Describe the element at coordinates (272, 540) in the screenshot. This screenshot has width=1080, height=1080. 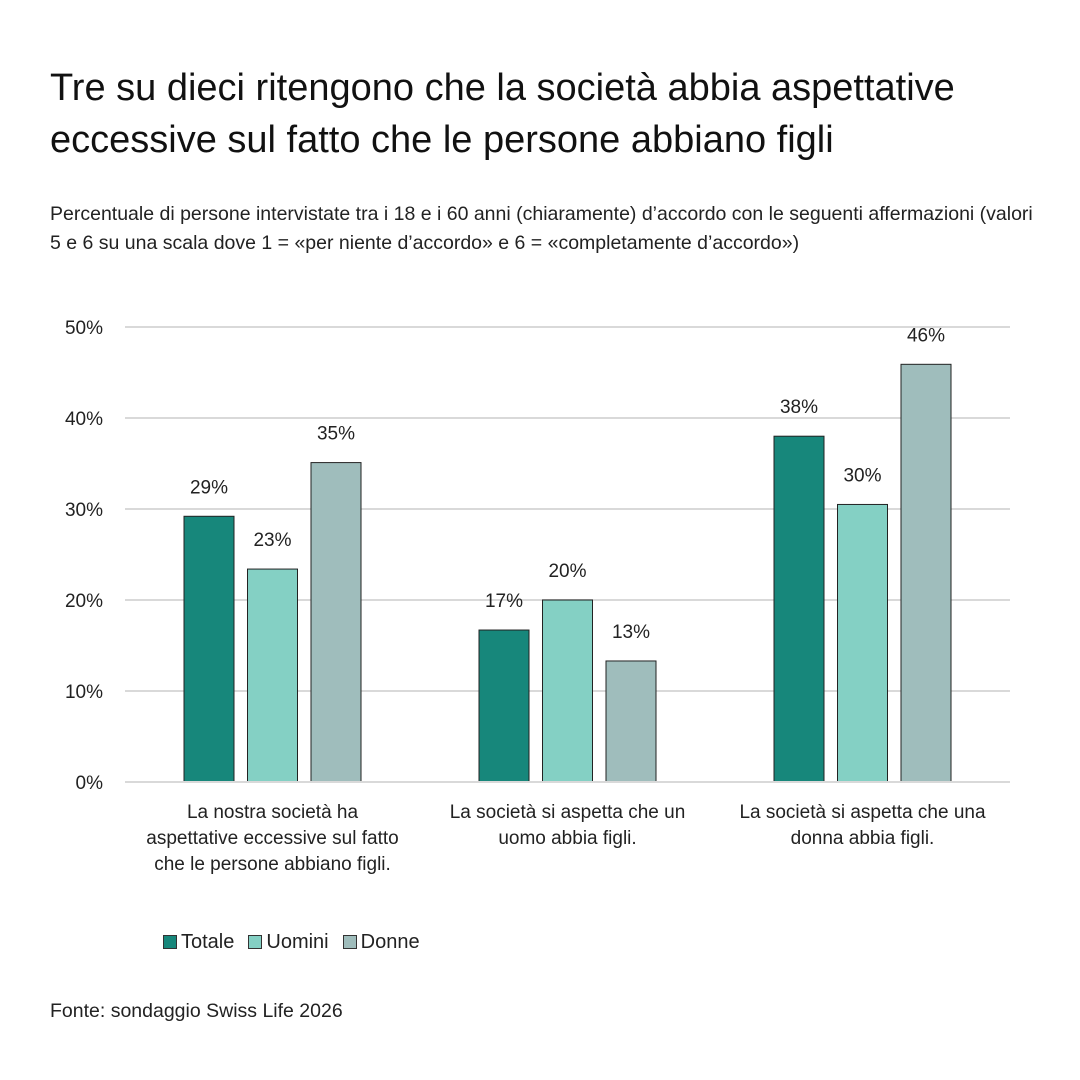
I see `bar-value-label: 23%` at that location.